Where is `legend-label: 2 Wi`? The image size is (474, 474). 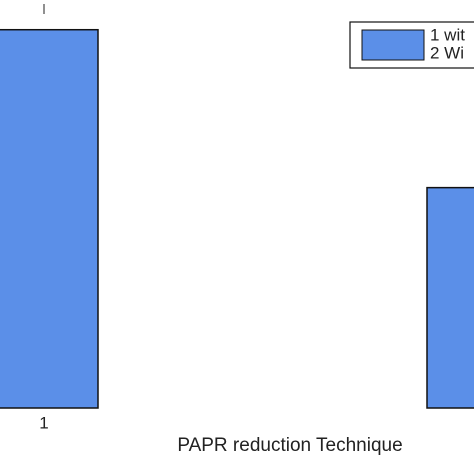 legend-label: 2 Wi is located at coordinates (447, 52).